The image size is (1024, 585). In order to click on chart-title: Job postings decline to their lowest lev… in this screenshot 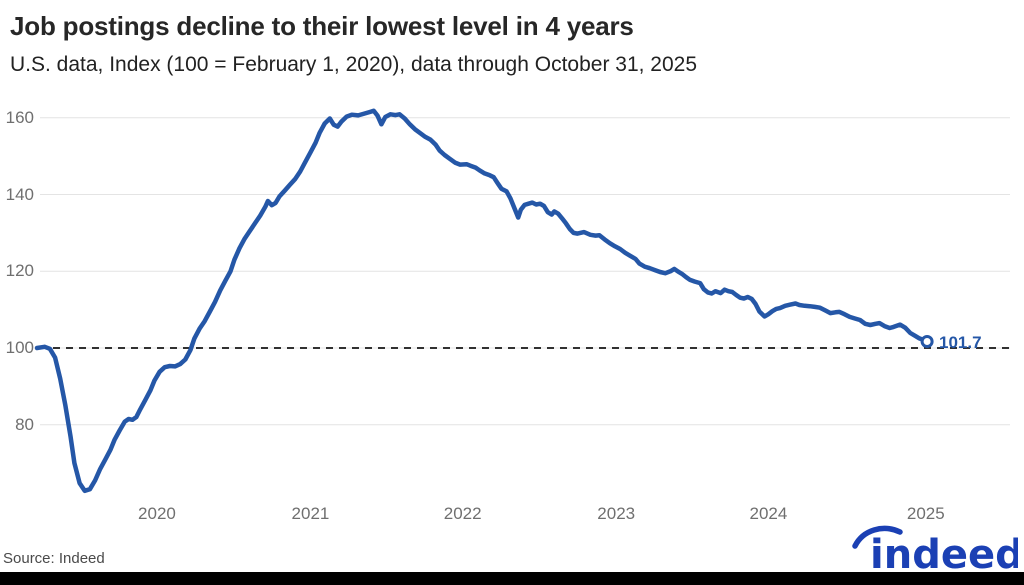, I will do `click(322, 26)`.